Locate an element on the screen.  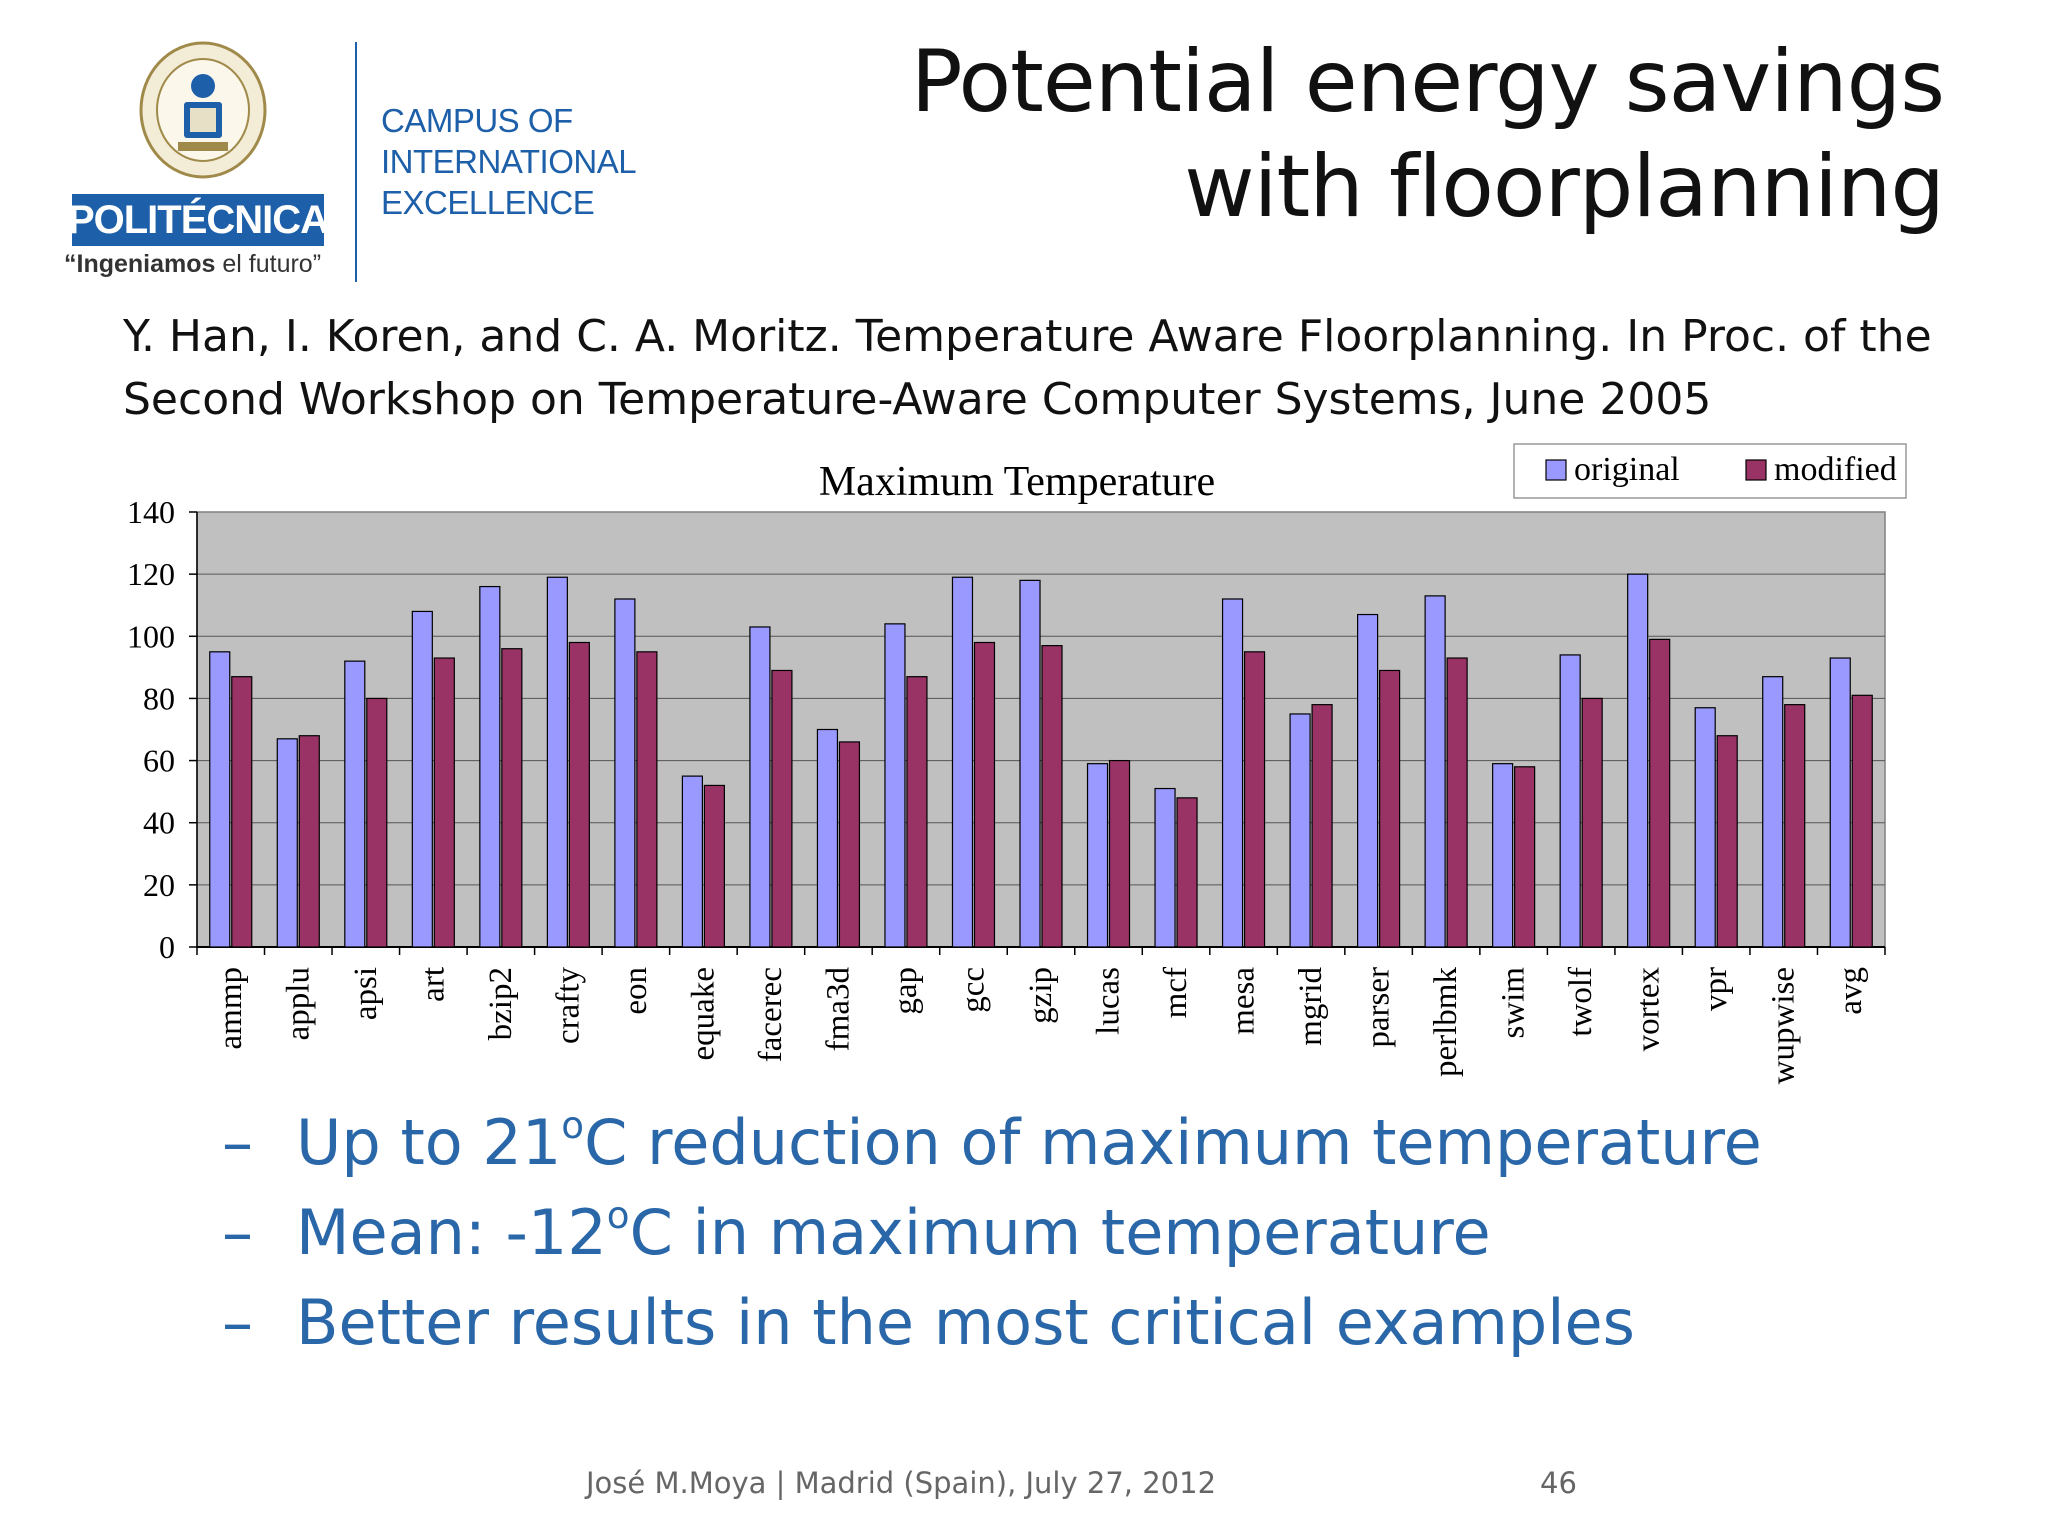
chart-title: Maximum Temperature is located at coordinates (1017, 482).